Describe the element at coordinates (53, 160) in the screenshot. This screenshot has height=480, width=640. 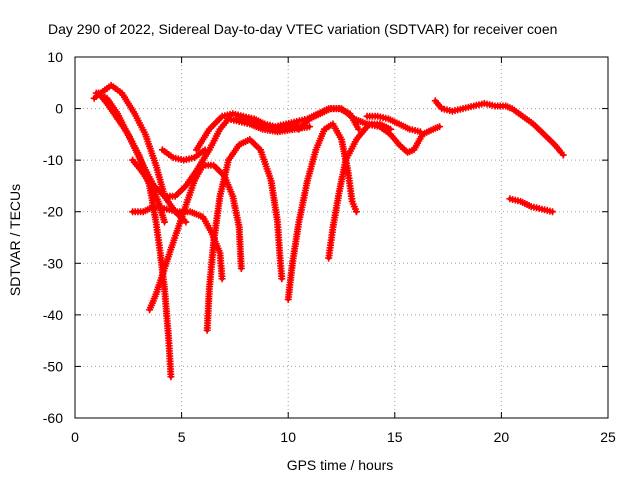
I see `y-tick-label: -10` at that location.